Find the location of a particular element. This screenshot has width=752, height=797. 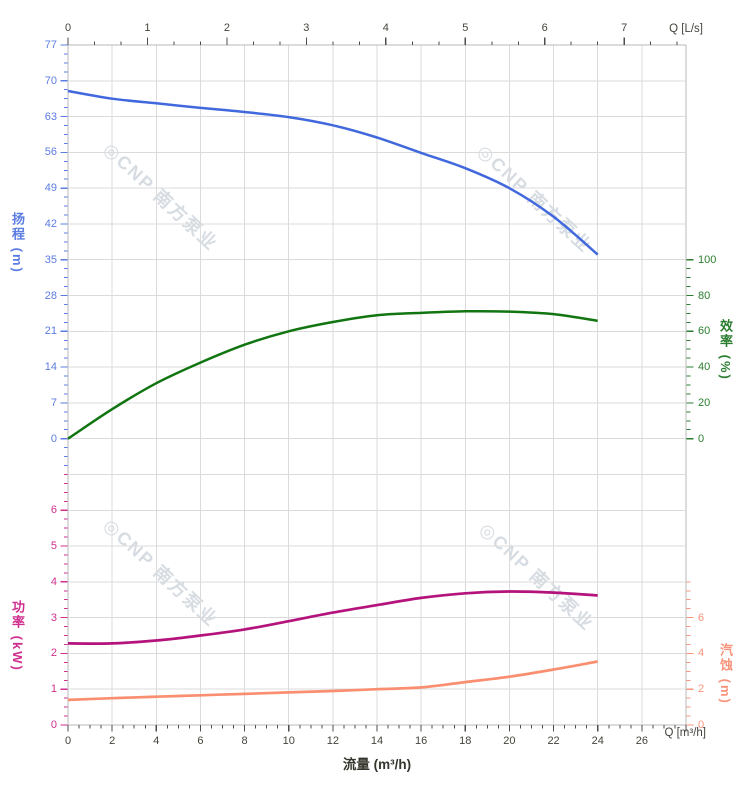

tick-label: 42 is located at coordinates (50, 223).